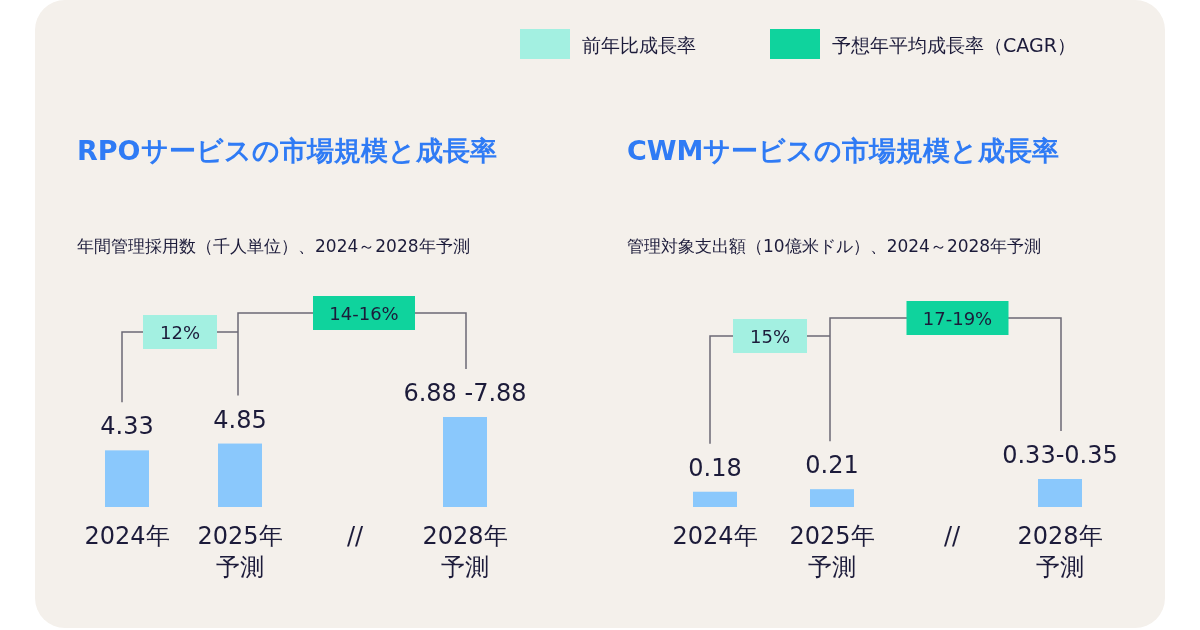 The image size is (1200, 630). What do you see at coordinates (1060, 455) in the screenshot?
I see `data-label: 0.33-0.35` at bounding box center [1060, 455].